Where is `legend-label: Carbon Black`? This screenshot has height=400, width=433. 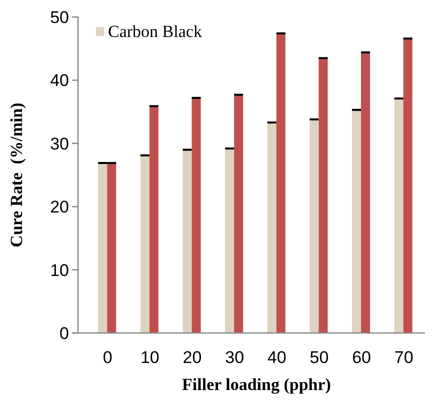 legend-label: Carbon Black is located at coordinates (155, 31).